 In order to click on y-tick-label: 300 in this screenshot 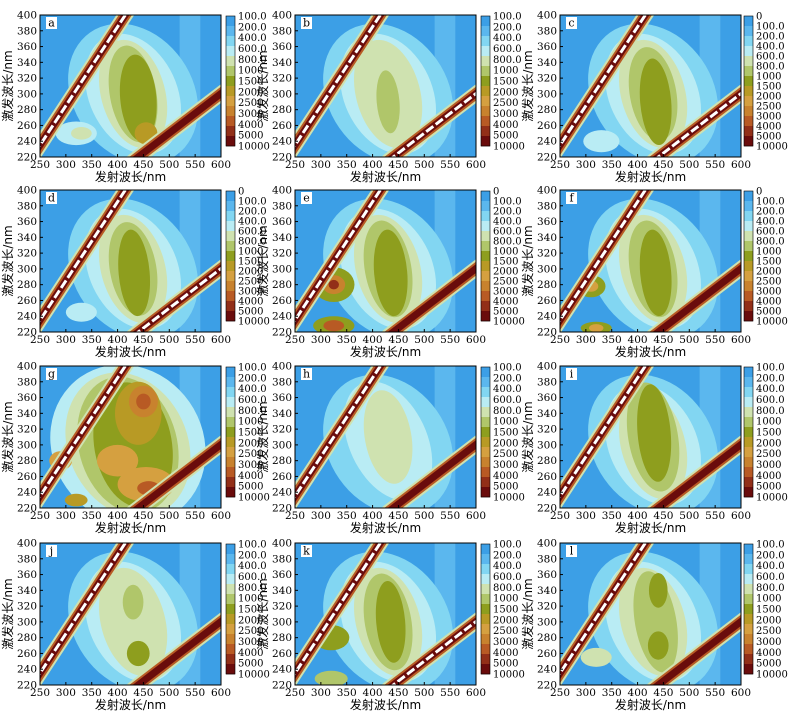, I will do `click(27, 622)`.